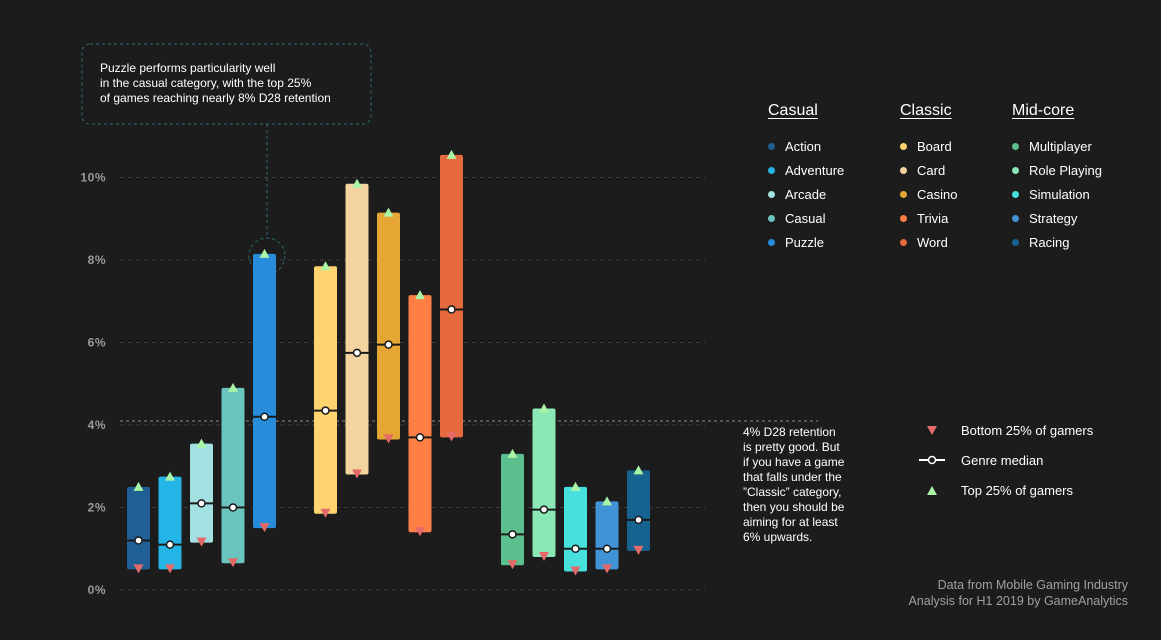 The image size is (1161, 640). What do you see at coordinates (1027, 430) in the screenshot?
I see `key-bottom-label: Bottom 25% of gamers` at bounding box center [1027, 430].